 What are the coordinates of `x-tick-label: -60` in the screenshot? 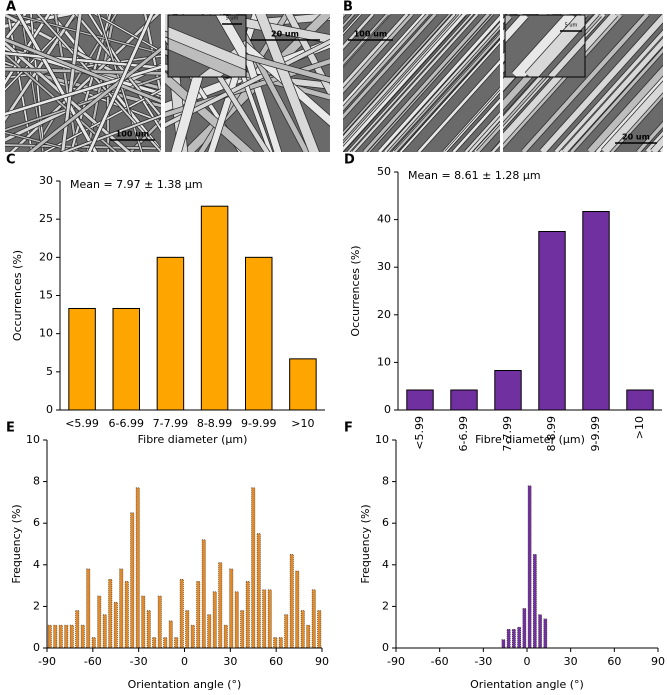 It's located at (93, 661).